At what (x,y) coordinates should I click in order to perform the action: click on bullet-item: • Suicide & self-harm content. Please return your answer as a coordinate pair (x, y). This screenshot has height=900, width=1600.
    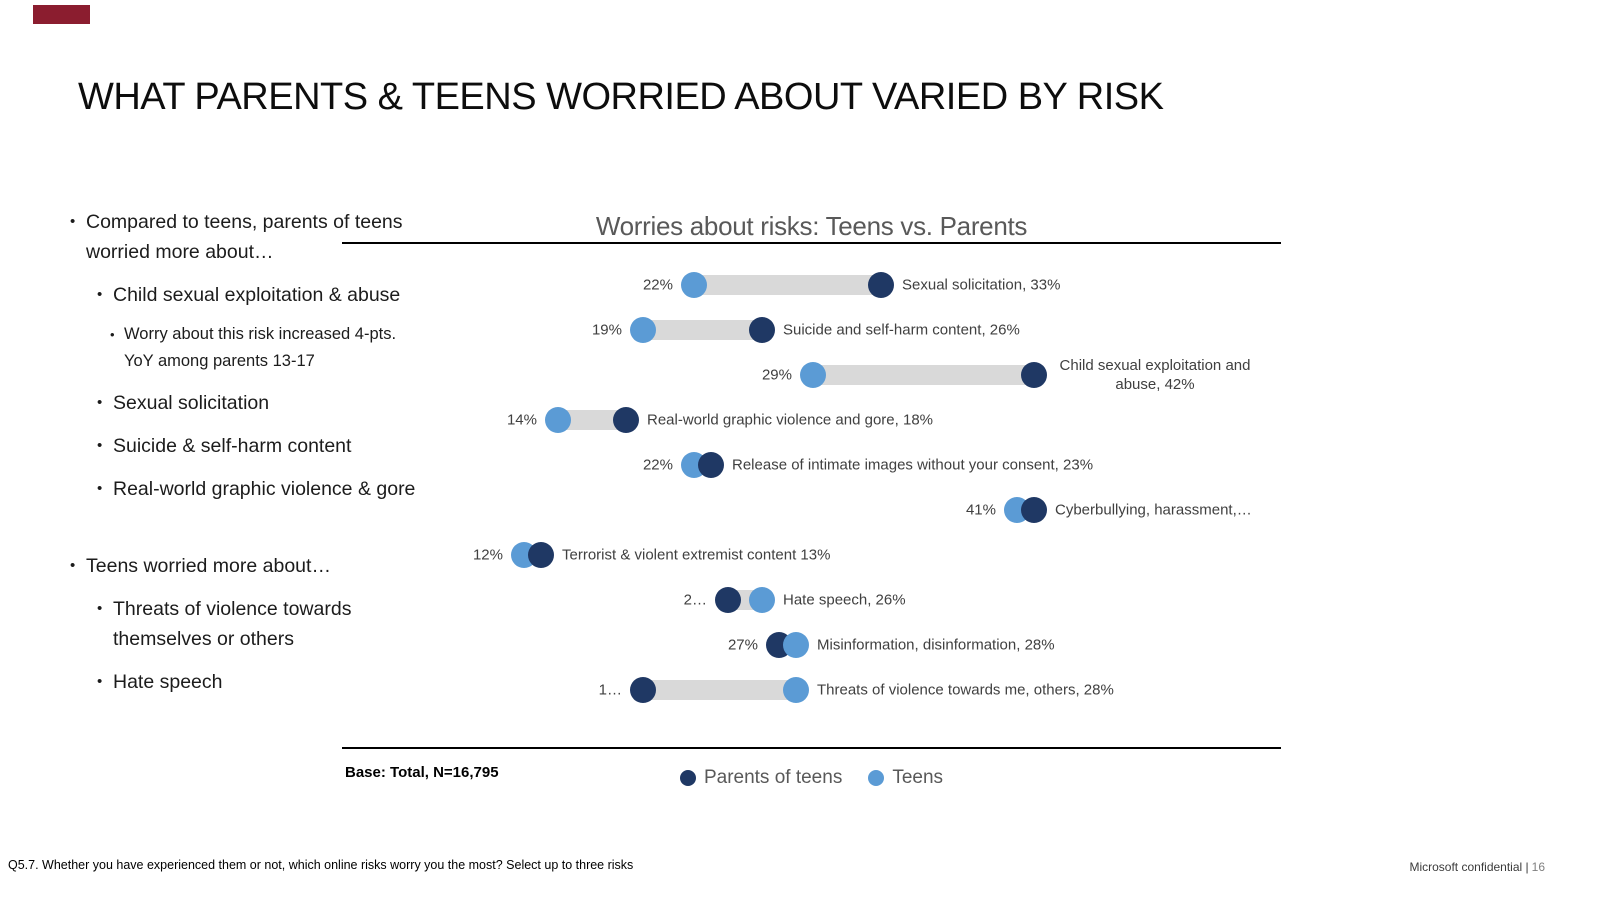
    Looking at the image, I should click on (283, 446).